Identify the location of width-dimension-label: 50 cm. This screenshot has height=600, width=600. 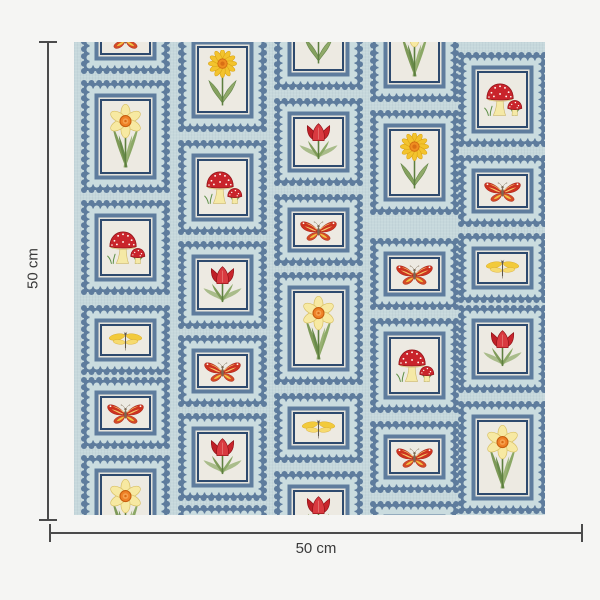
(316, 548).